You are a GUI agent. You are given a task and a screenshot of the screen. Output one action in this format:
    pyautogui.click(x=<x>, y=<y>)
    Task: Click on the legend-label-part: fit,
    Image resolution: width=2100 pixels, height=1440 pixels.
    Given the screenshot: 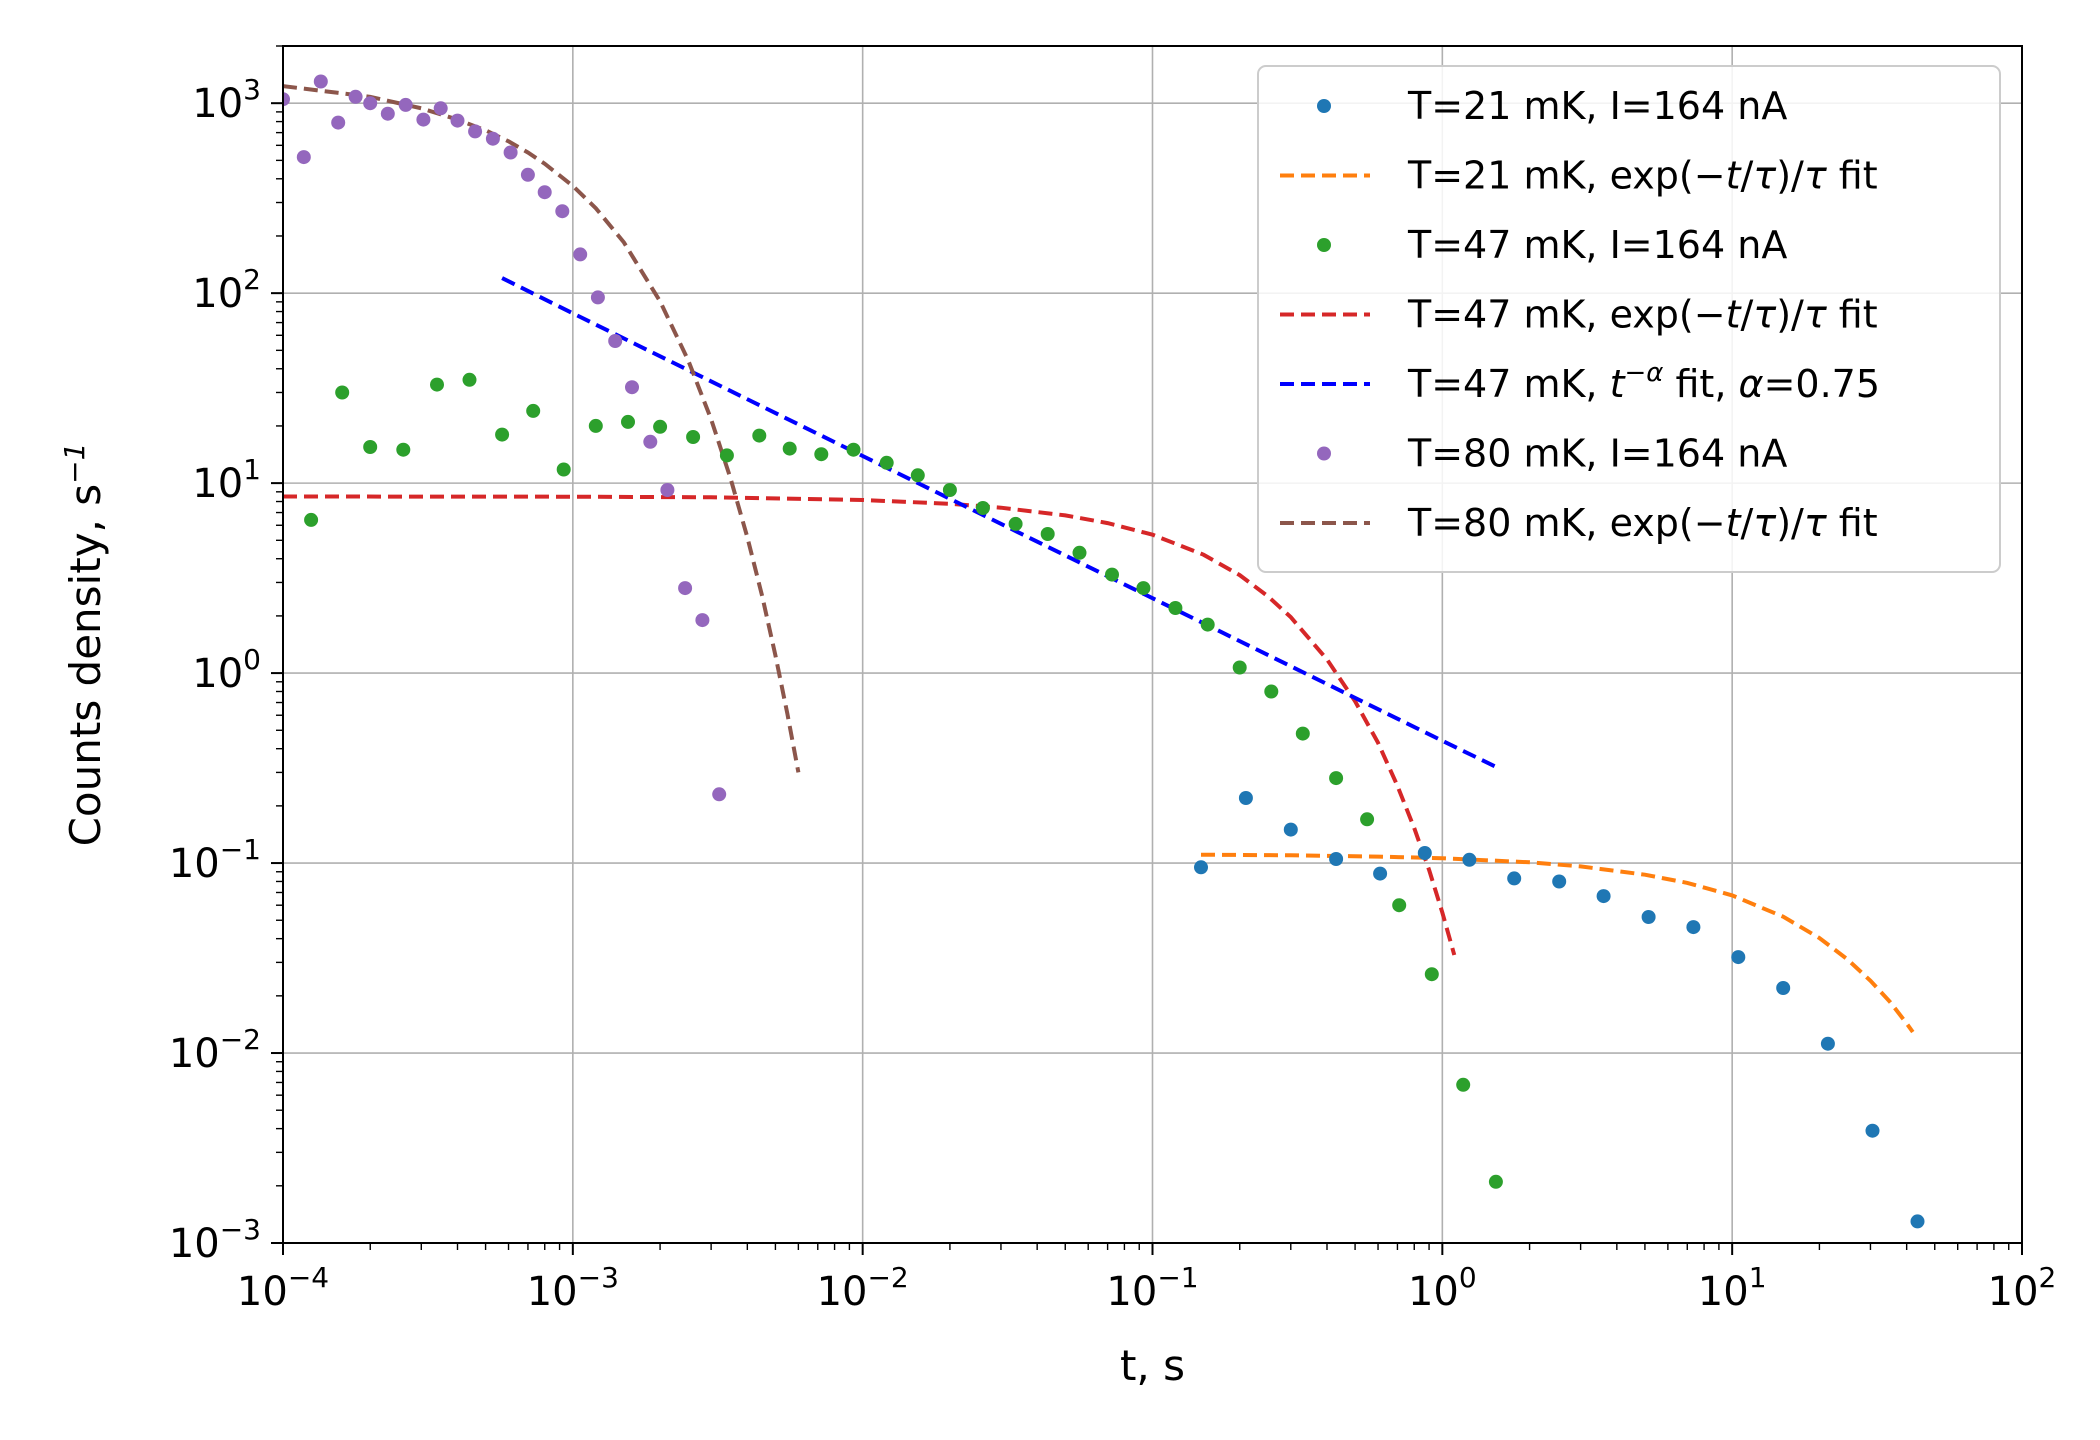 What is the action you would take?
    pyautogui.click(x=1700, y=384)
    